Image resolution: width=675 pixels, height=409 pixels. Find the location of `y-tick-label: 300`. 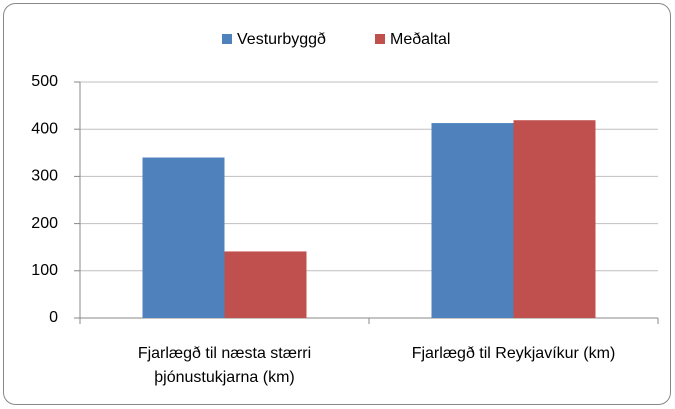

y-tick-label: 300 is located at coordinates (44, 176).